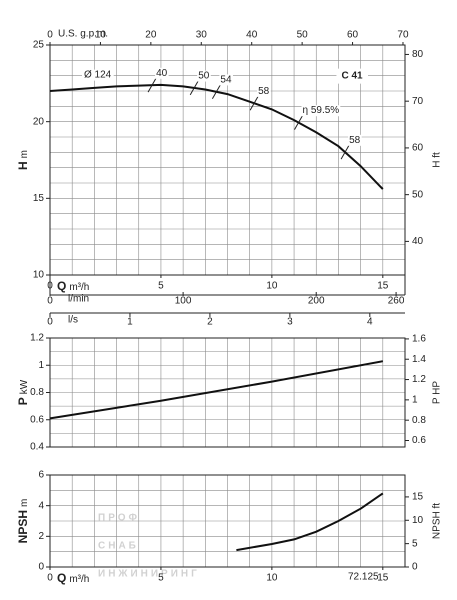  Describe the element at coordinates (50, 35) in the screenshot. I see `top-tick-label: 0` at that location.